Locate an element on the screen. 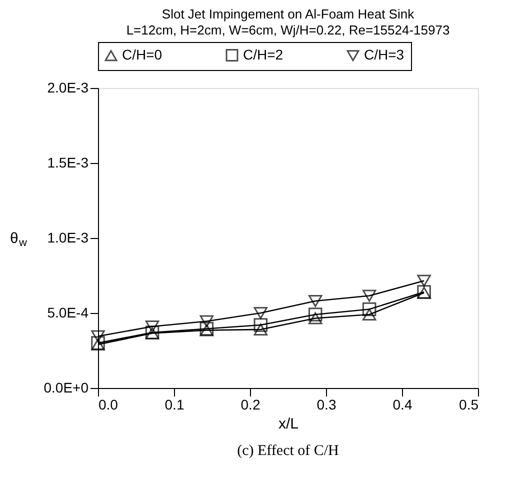  legend-label: C/H=3 is located at coordinates (384, 54).